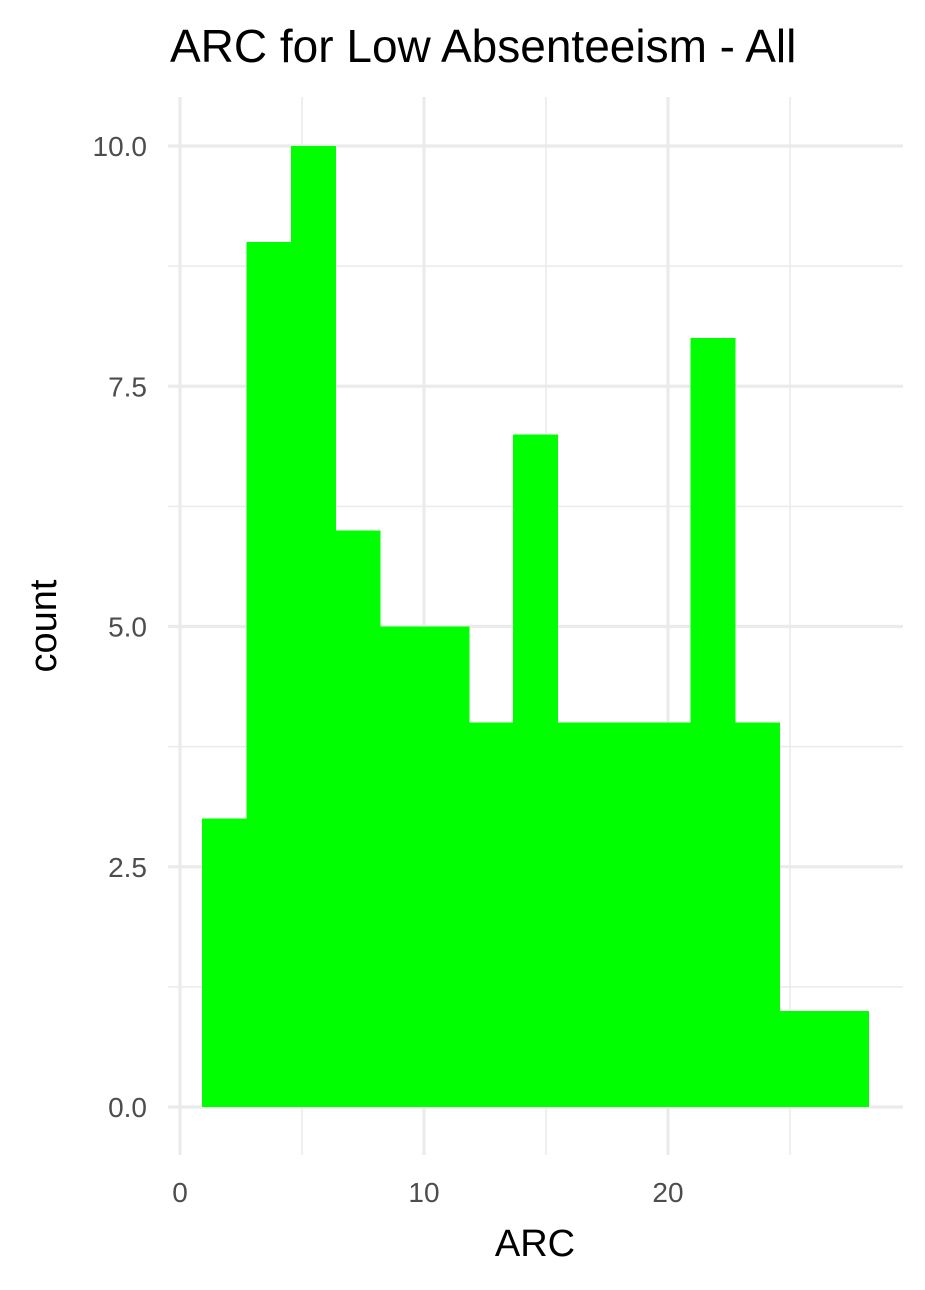 The width and height of the screenshot is (925, 1290). Describe the element at coordinates (535, 1244) in the screenshot. I see `x-axis-title: ARC` at that location.